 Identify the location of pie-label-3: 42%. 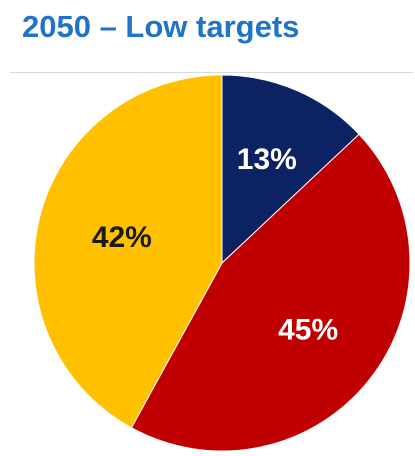
(122, 237).